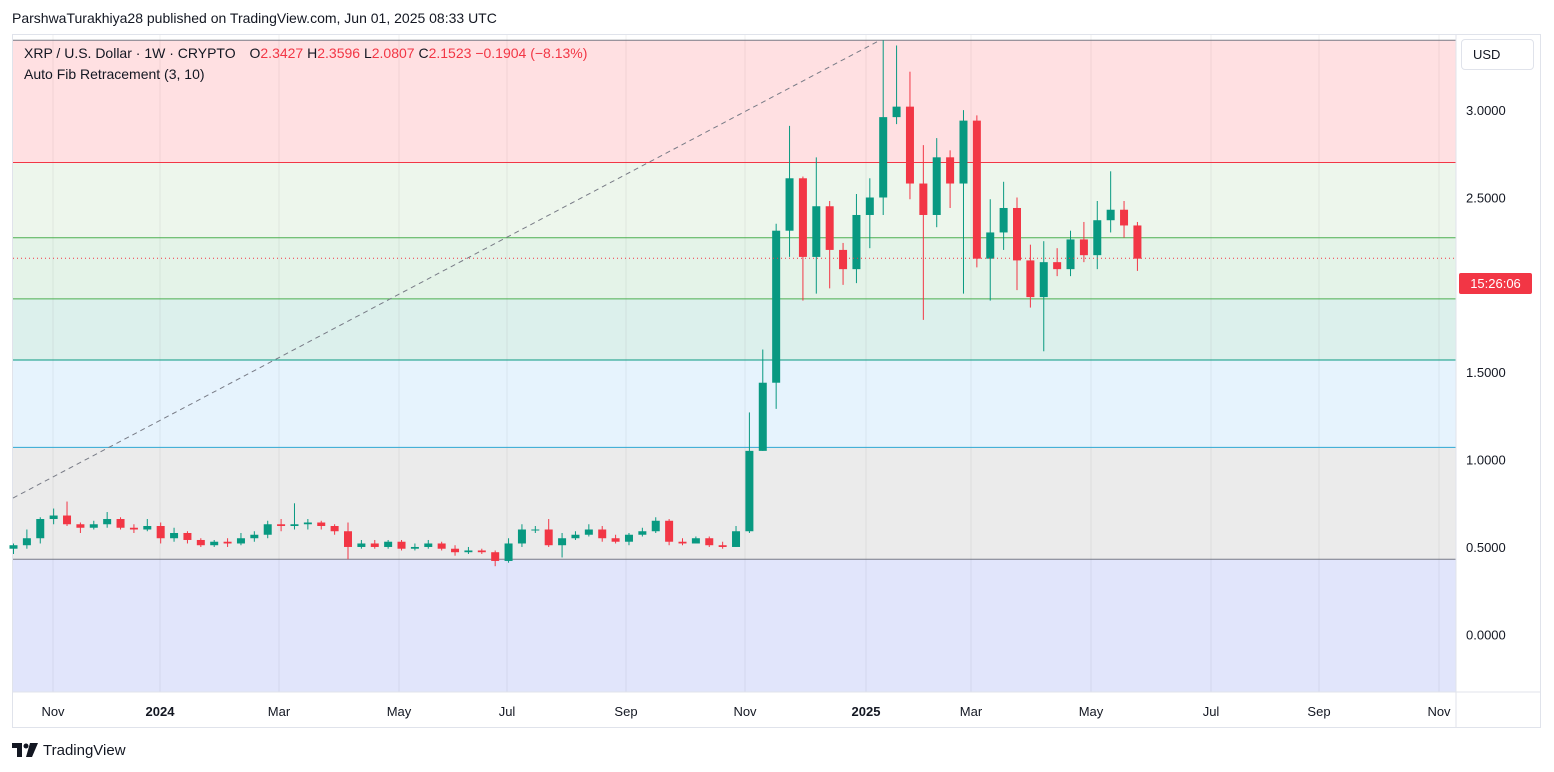 This screenshot has height=772, width=1554. I want to click on time-tick-label: Mar, so click(971, 711).